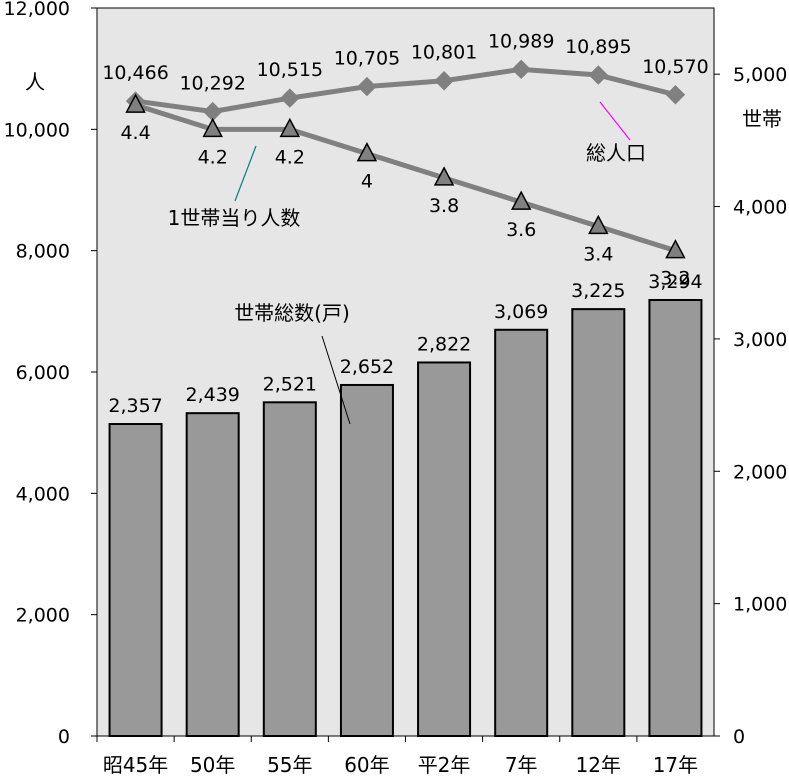 The height and width of the screenshot is (781, 789). What do you see at coordinates (37, 130) in the screenshot?
I see `left-axis-tick-label: 10,000` at bounding box center [37, 130].